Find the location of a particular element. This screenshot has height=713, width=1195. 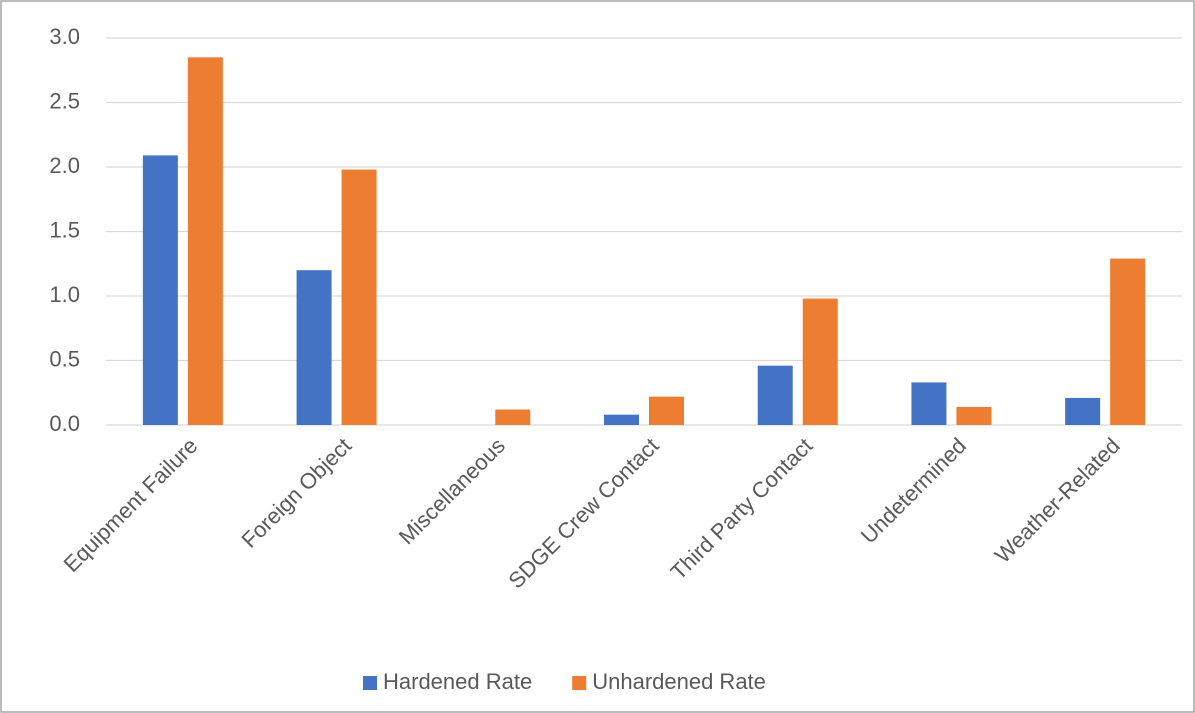

legend-label: Hardened Rate is located at coordinates (457, 681).